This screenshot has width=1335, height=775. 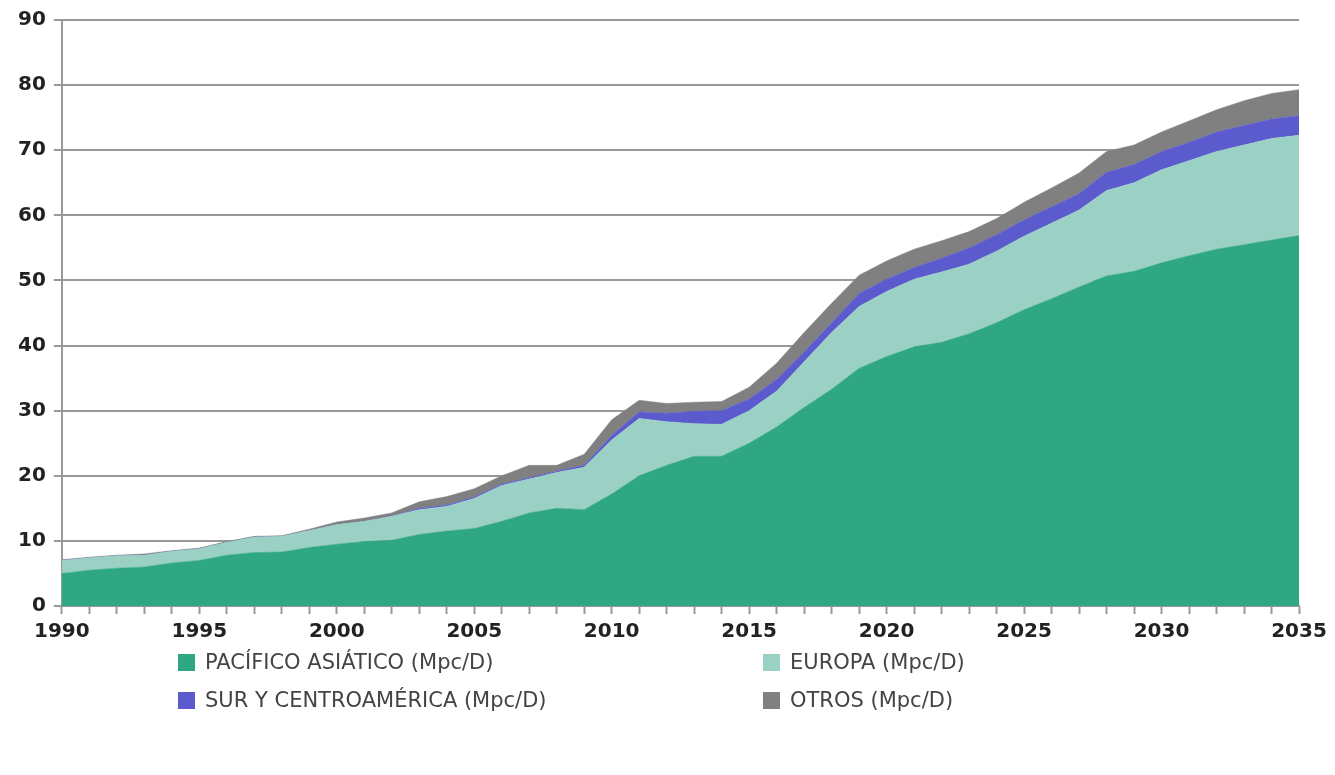 I want to click on y-tick-label: 60, so click(x=31, y=213).